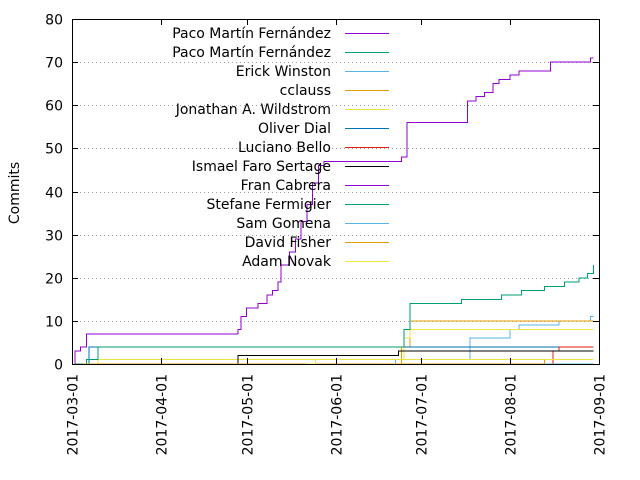 This screenshot has width=640, height=480. Describe the element at coordinates (249, 414) in the screenshot. I see `x-tick-label: 2017-05-01` at that location.